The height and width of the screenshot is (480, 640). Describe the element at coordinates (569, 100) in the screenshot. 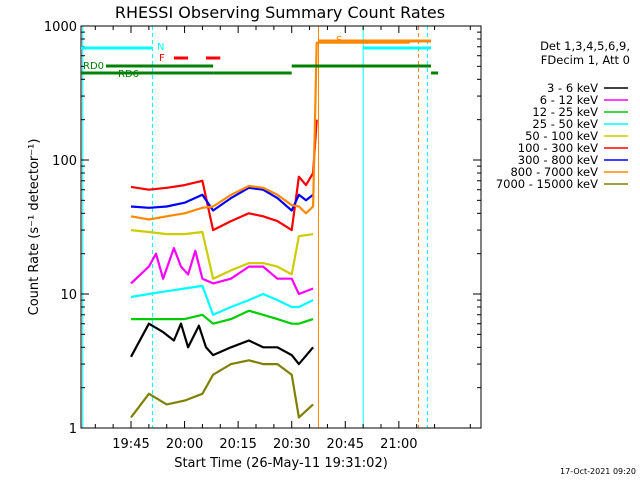

I see `legend-label-2: 6 - 12 keV` at that location.